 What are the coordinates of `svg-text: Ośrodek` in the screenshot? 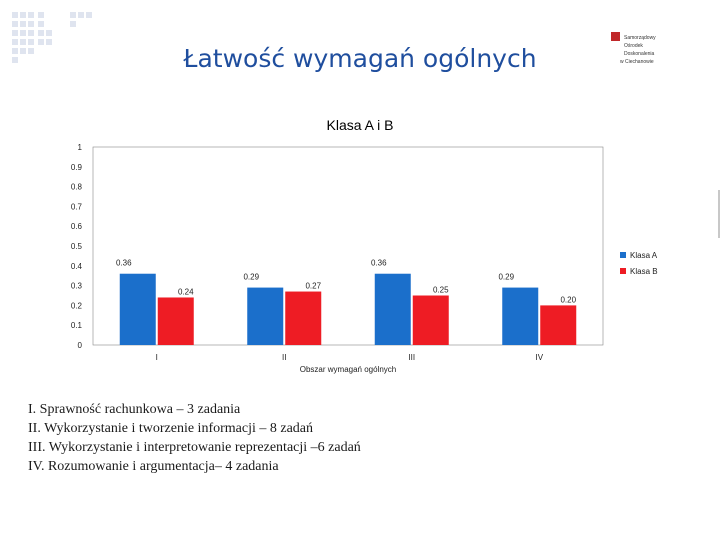 It's located at (633, 46).